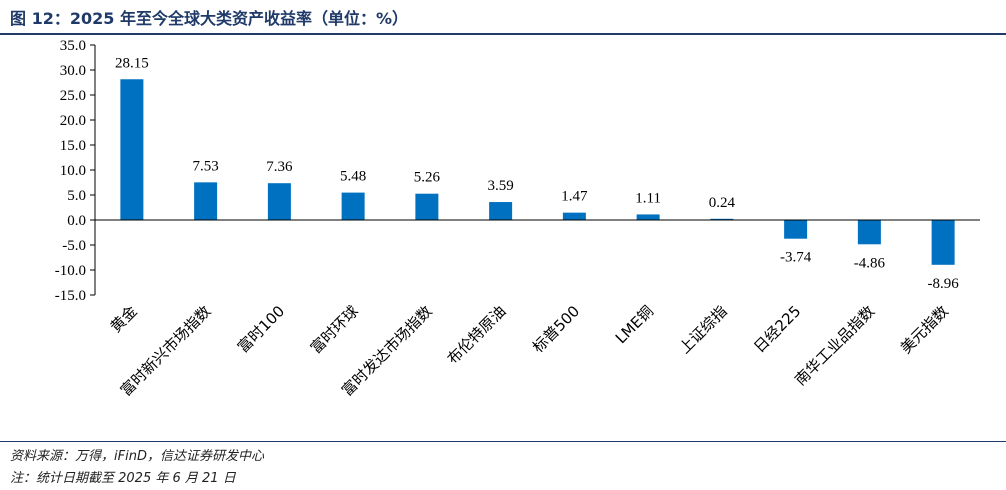  I want to click on y-tick-label: -10.0, so click(70, 271).